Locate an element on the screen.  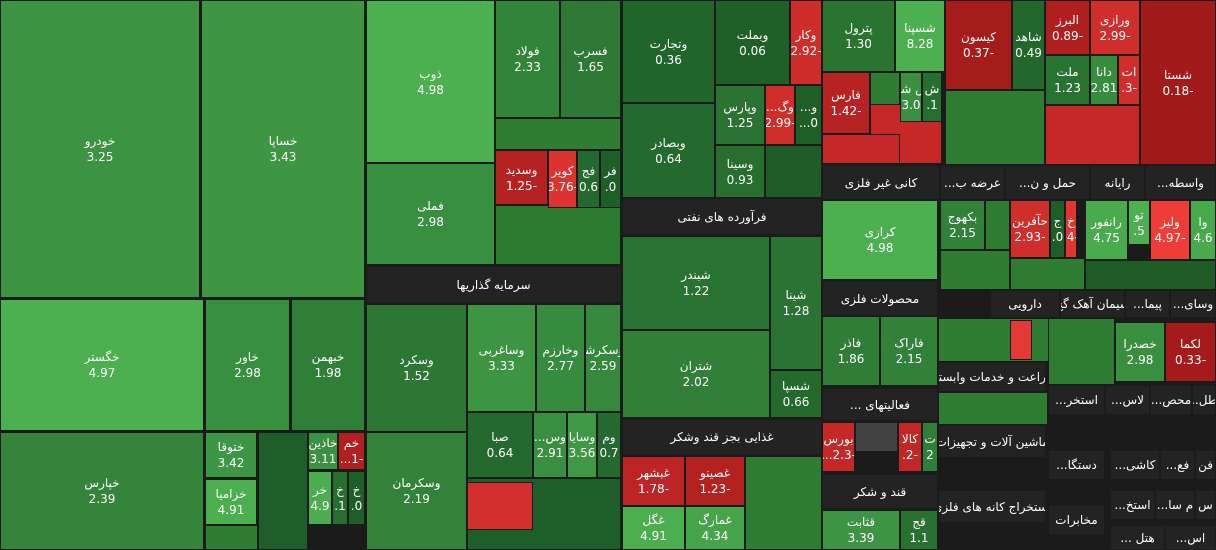
stock-tile: ذوب 4.98 is located at coordinates (430, 81).